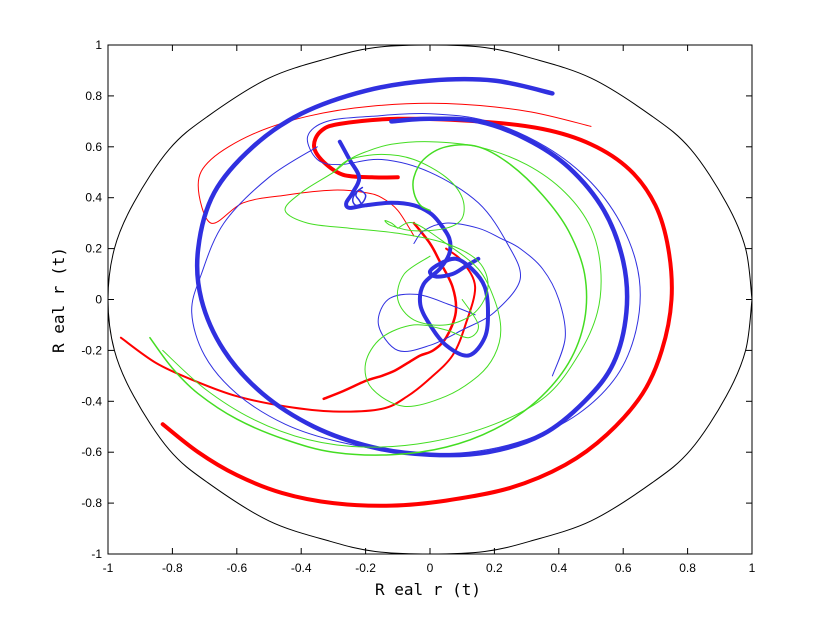 The image size is (830, 623). Describe the element at coordinates (93, 96) in the screenshot. I see `y-tick-label: 0.8` at that location.